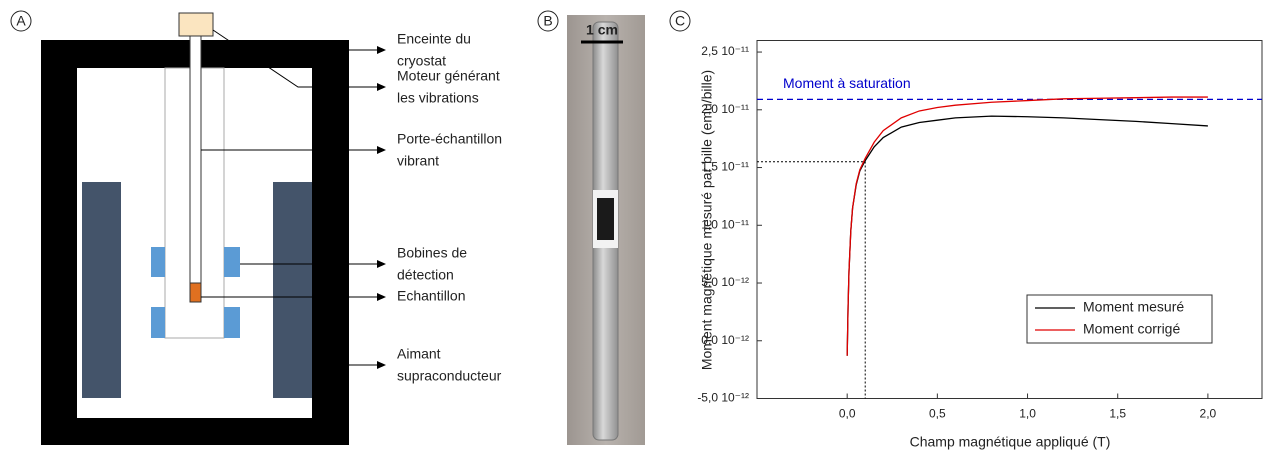 This screenshot has width=1271, height=457. What do you see at coordinates (431, 296) in the screenshot?
I see `diagram-label: Echantillon` at bounding box center [431, 296].